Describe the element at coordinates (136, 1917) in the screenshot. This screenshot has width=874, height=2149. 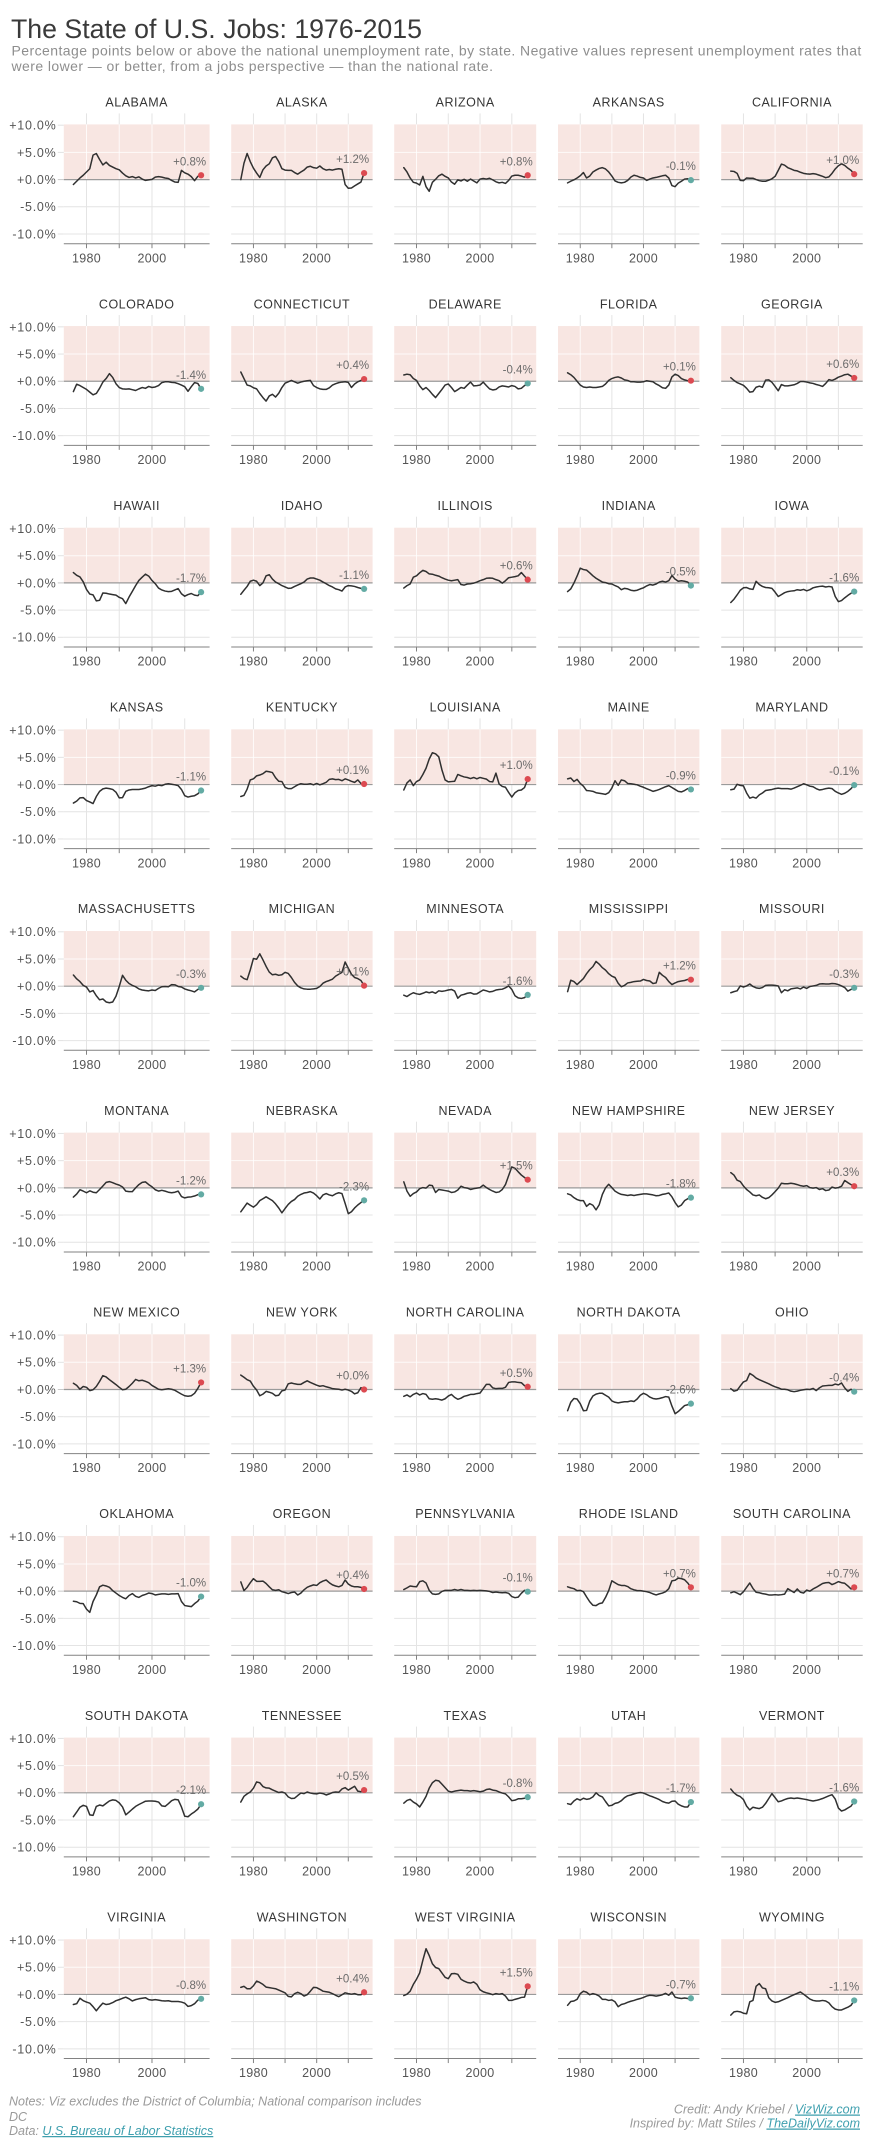
I see `svg-text: VIRGINIA` at that location.